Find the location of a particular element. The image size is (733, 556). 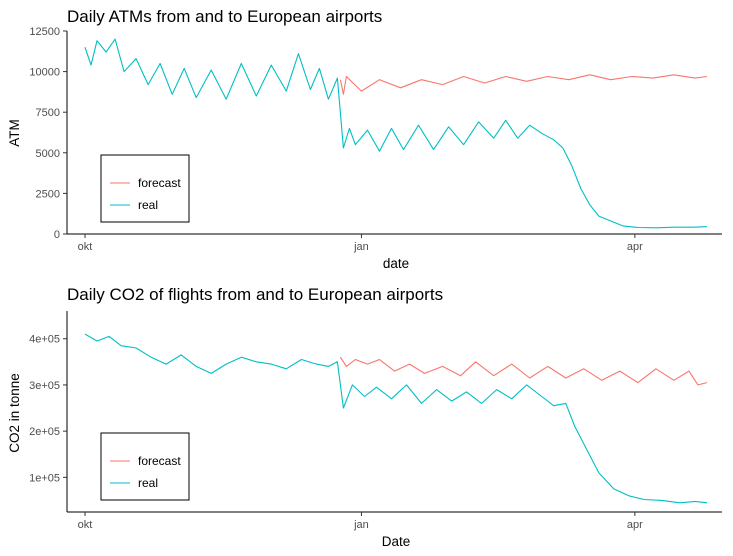

y-ticks: 0 2500 5000 7500 10000 12500 is located at coordinates (48, 133).